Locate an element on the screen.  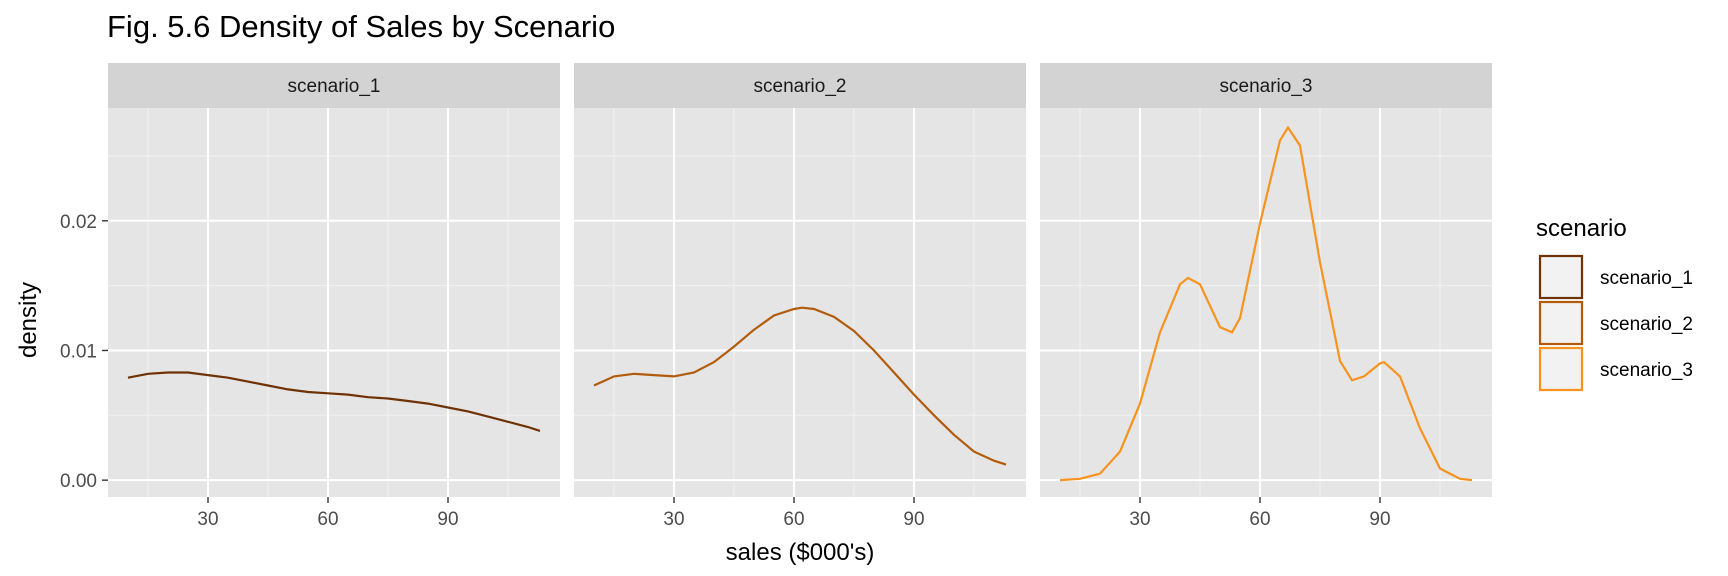
y-tick-label: 0.01 is located at coordinates (78, 351).